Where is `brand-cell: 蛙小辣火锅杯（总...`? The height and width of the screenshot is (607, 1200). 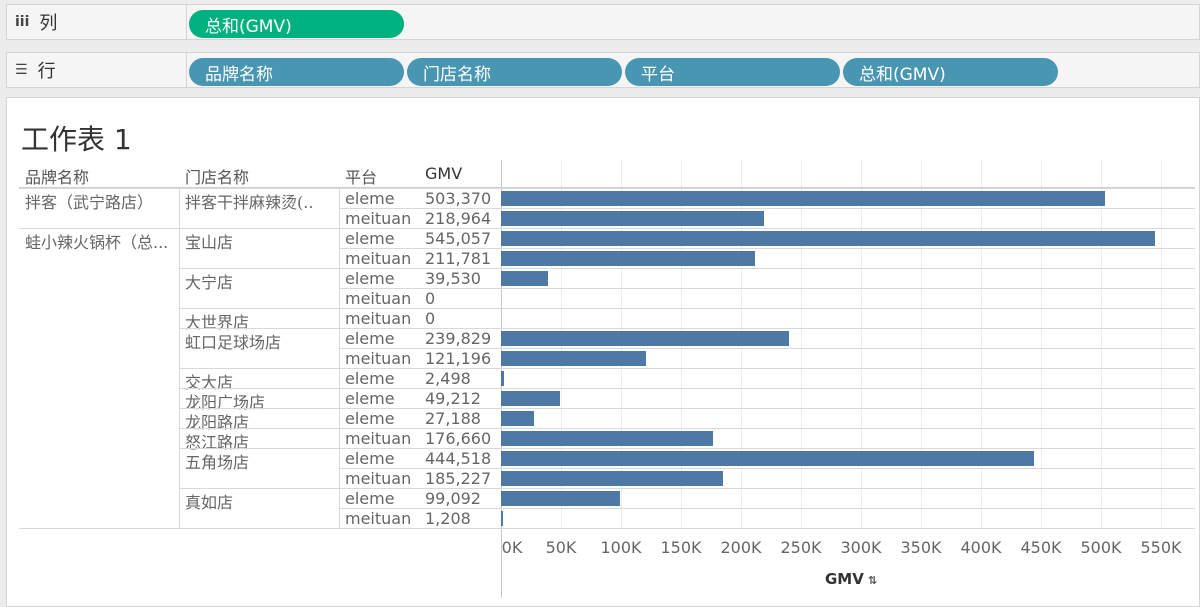
brand-cell: 蛙小辣火锅杯（总... is located at coordinates (97, 242).